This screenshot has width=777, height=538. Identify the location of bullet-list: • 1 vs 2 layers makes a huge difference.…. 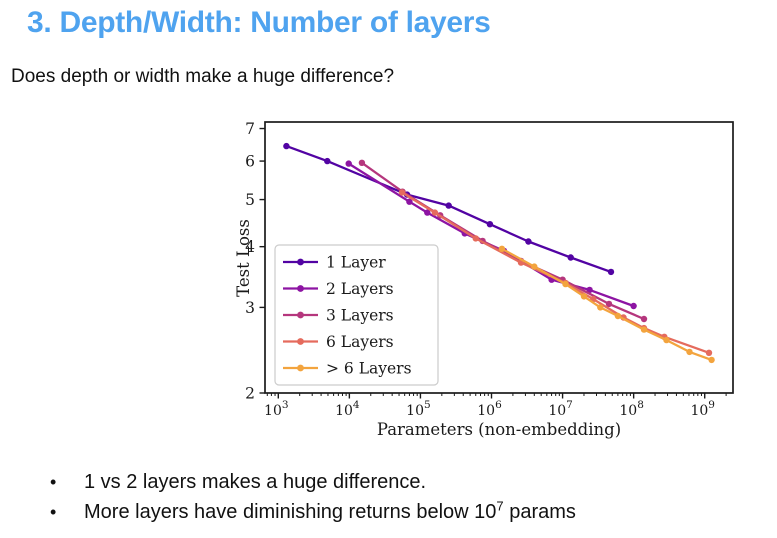
(313, 501).